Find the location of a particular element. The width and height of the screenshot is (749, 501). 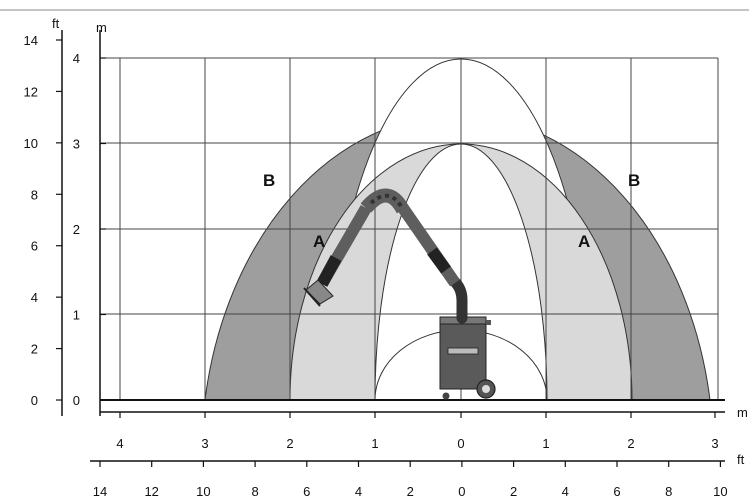

unit-label-ft-bottom: ft is located at coordinates (741, 459).